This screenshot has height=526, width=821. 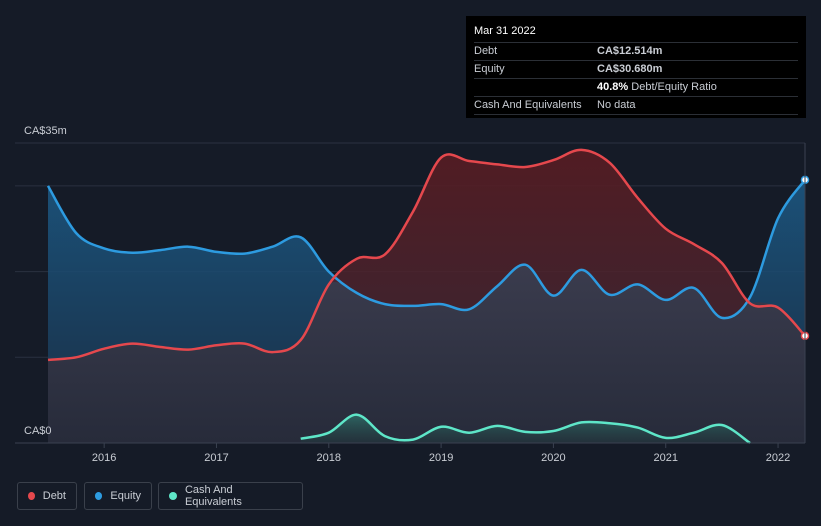 I want to click on x-tick-label-2018: 2018, so click(x=329, y=458).